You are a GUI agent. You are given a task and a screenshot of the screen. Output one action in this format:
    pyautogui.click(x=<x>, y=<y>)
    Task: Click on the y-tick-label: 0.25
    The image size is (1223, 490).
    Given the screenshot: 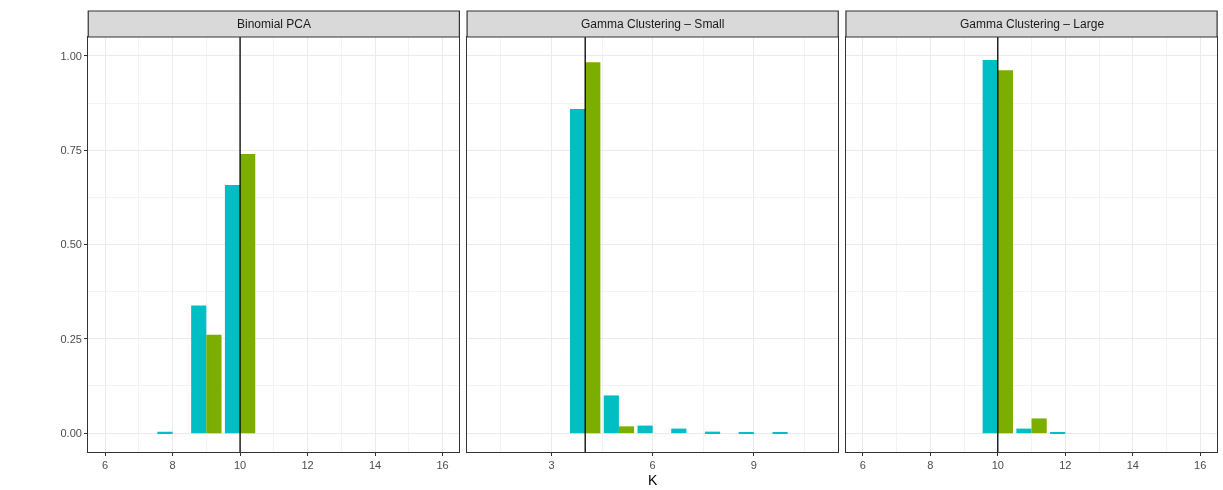 What is the action you would take?
    pyautogui.click(x=71, y=338)
    